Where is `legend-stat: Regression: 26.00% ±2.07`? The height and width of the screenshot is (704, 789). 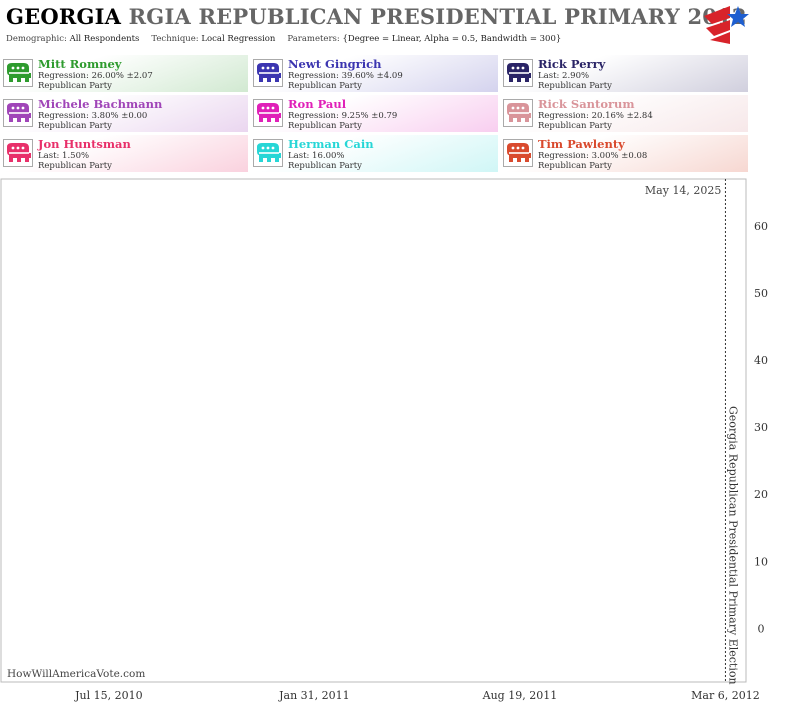
legend-stat: Regression: 26.00% ±2.07 is located at coordinates (95, 76).